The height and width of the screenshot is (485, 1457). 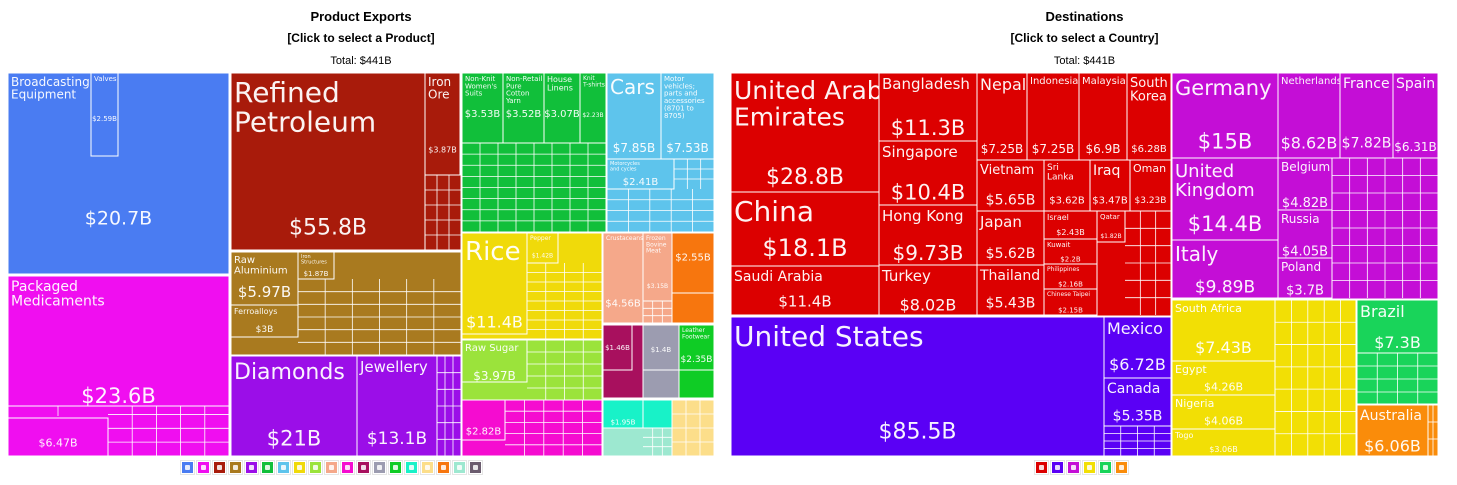 What do you see at coordinates (805, 290) in the screenshot?
I see `treemap-tile-saudi-arabia: Saudi Arabia $11.4B` at bounding box center [805, 290].